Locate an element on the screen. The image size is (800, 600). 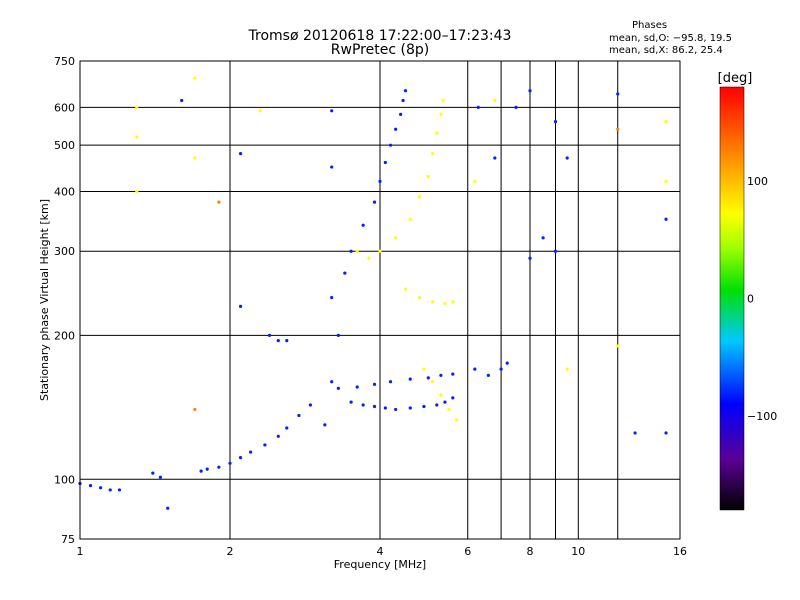
x-tick-label: 1 is located at coordinates (80, 551).